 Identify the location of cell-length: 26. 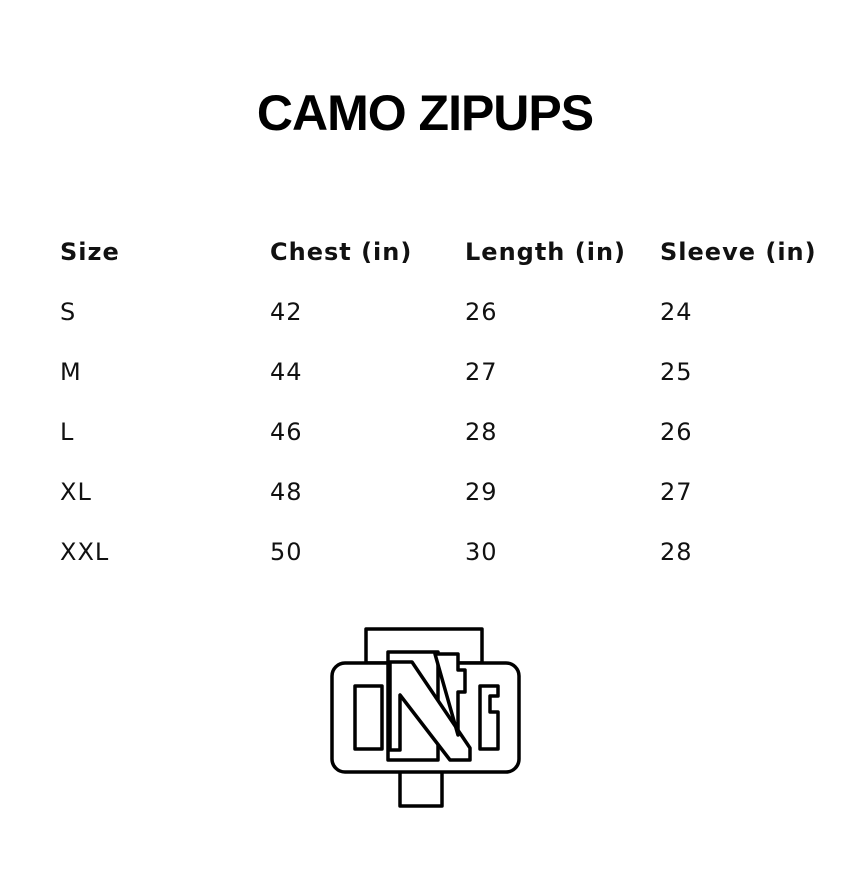
(481, 312).